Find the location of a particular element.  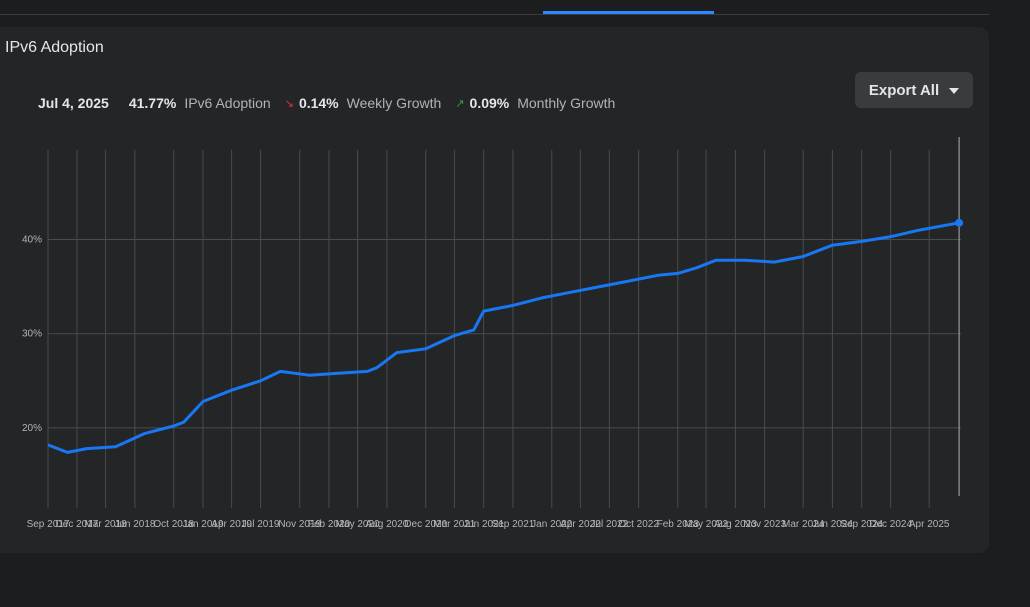

x-tick-label: Sep 2017 is located at coordinates (48, 524).